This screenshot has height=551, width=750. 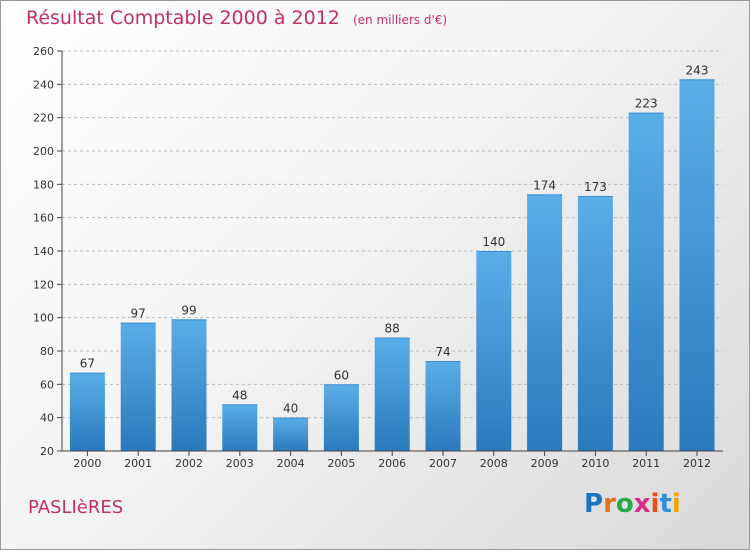 What do you see at coordinates (341, 463) in the screenshot?
I see `x-tick-label: 2005` at bounding box center [341, 463].